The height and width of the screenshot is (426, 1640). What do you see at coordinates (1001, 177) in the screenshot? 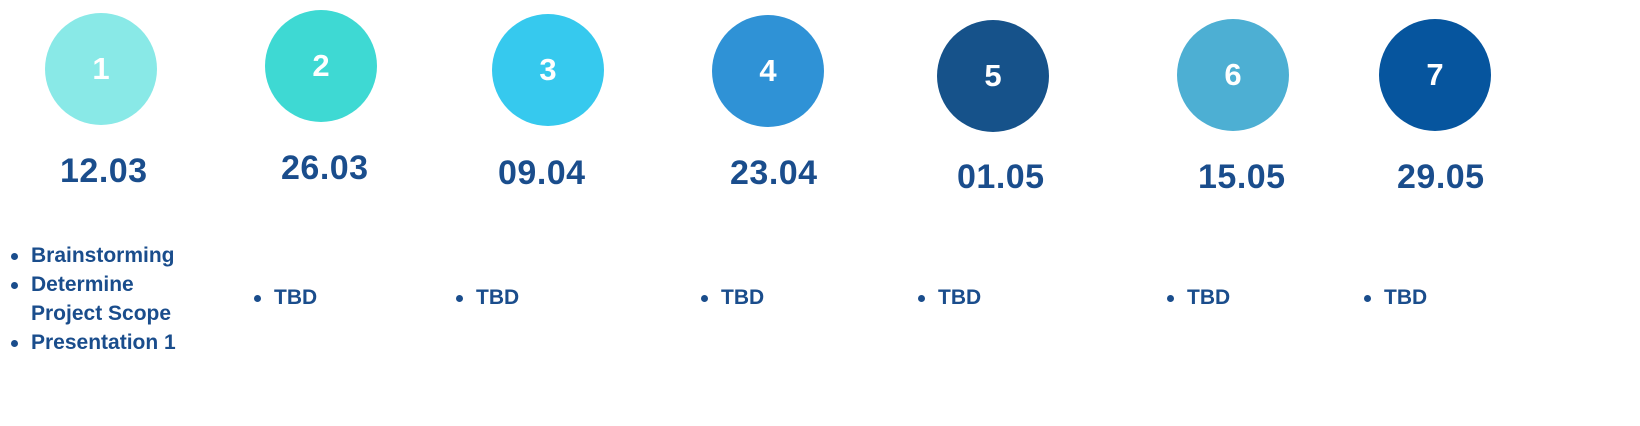
I see `milestone-date: 01.05` at bounding box center [1001, 177].